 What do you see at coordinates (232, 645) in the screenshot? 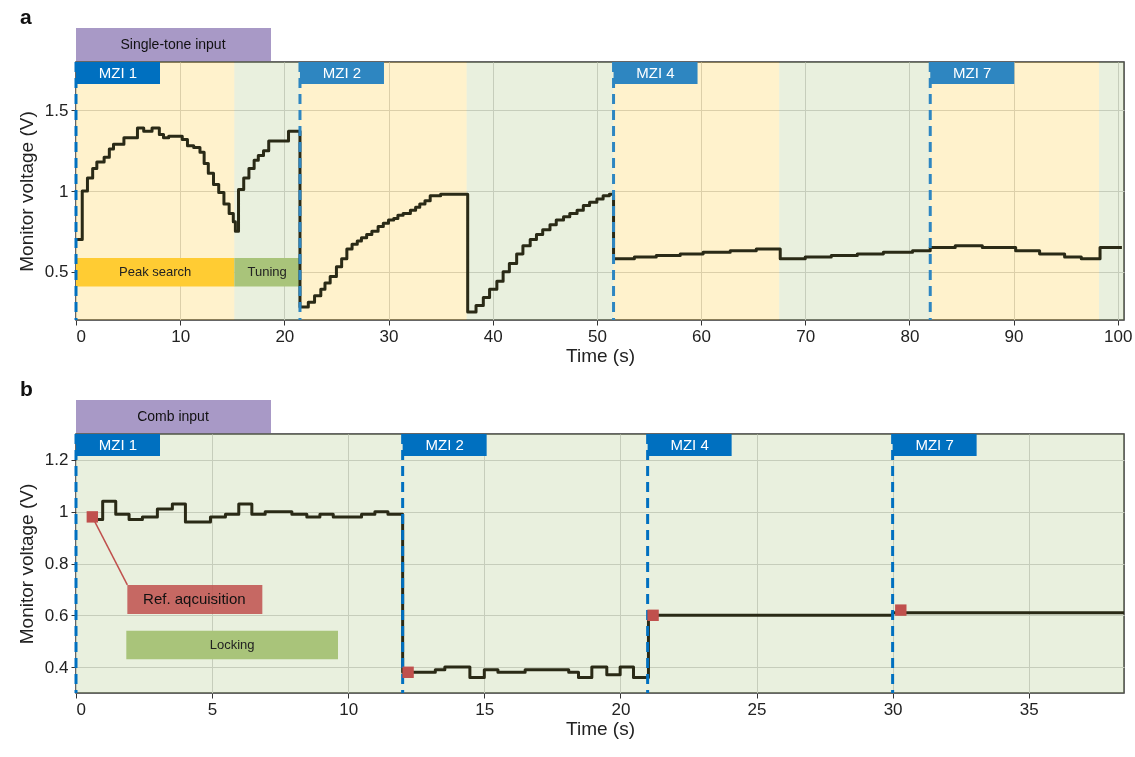
I see `band-label: Locking` at bounding box center [232, 645].